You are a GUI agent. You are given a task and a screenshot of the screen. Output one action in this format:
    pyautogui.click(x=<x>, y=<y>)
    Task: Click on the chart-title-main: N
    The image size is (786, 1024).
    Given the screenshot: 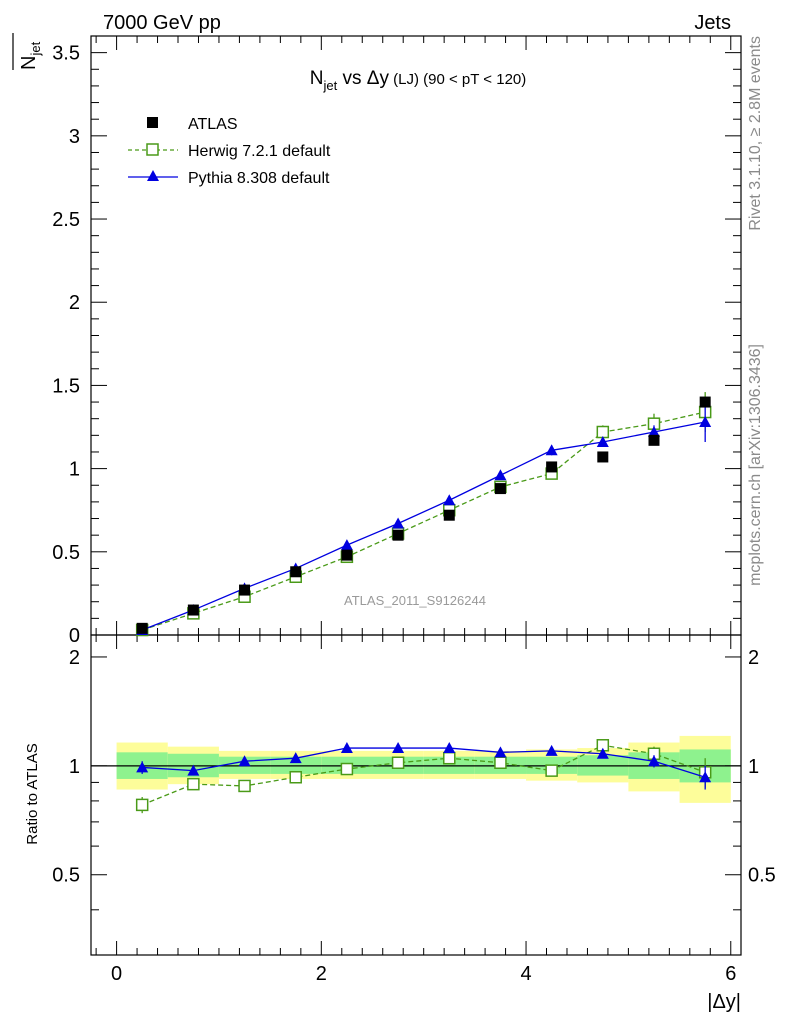 What is the action you would take?
    pyautogui.click(x=317, y=78)
    